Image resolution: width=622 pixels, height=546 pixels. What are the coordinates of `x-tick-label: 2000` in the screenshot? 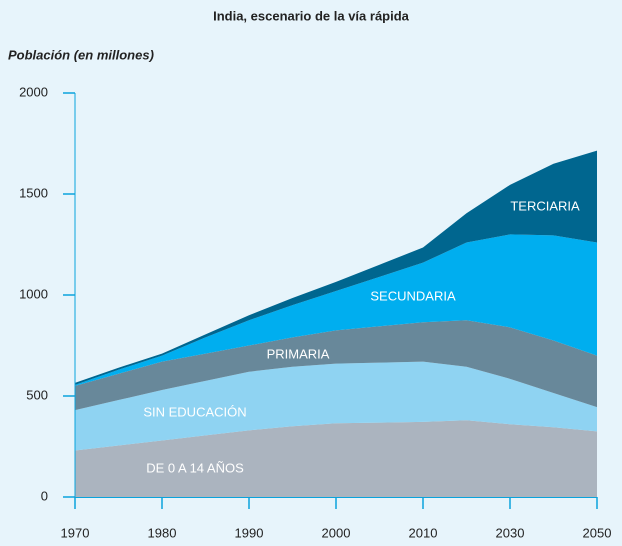 It's located at (336, 532).